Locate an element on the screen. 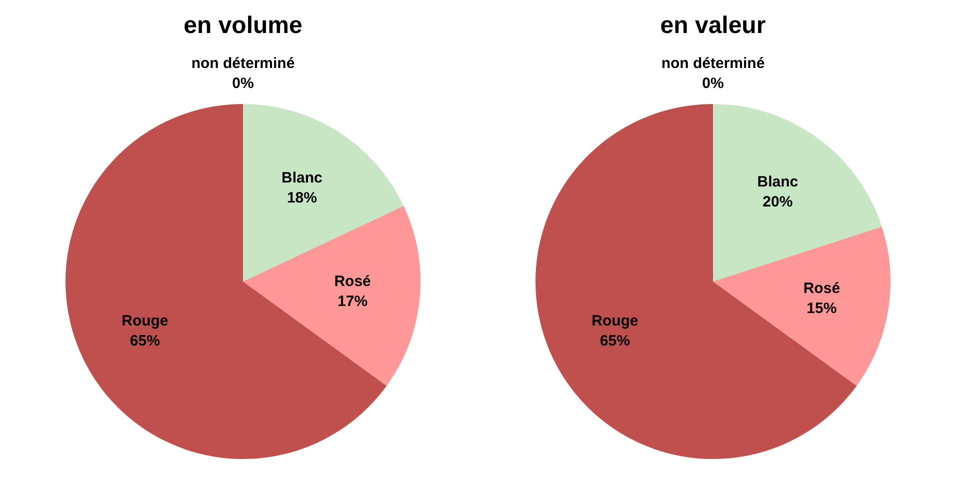 The width and height of the screenshot is (956, 484). chart-title: en volume is located at coordinates (243, 26).